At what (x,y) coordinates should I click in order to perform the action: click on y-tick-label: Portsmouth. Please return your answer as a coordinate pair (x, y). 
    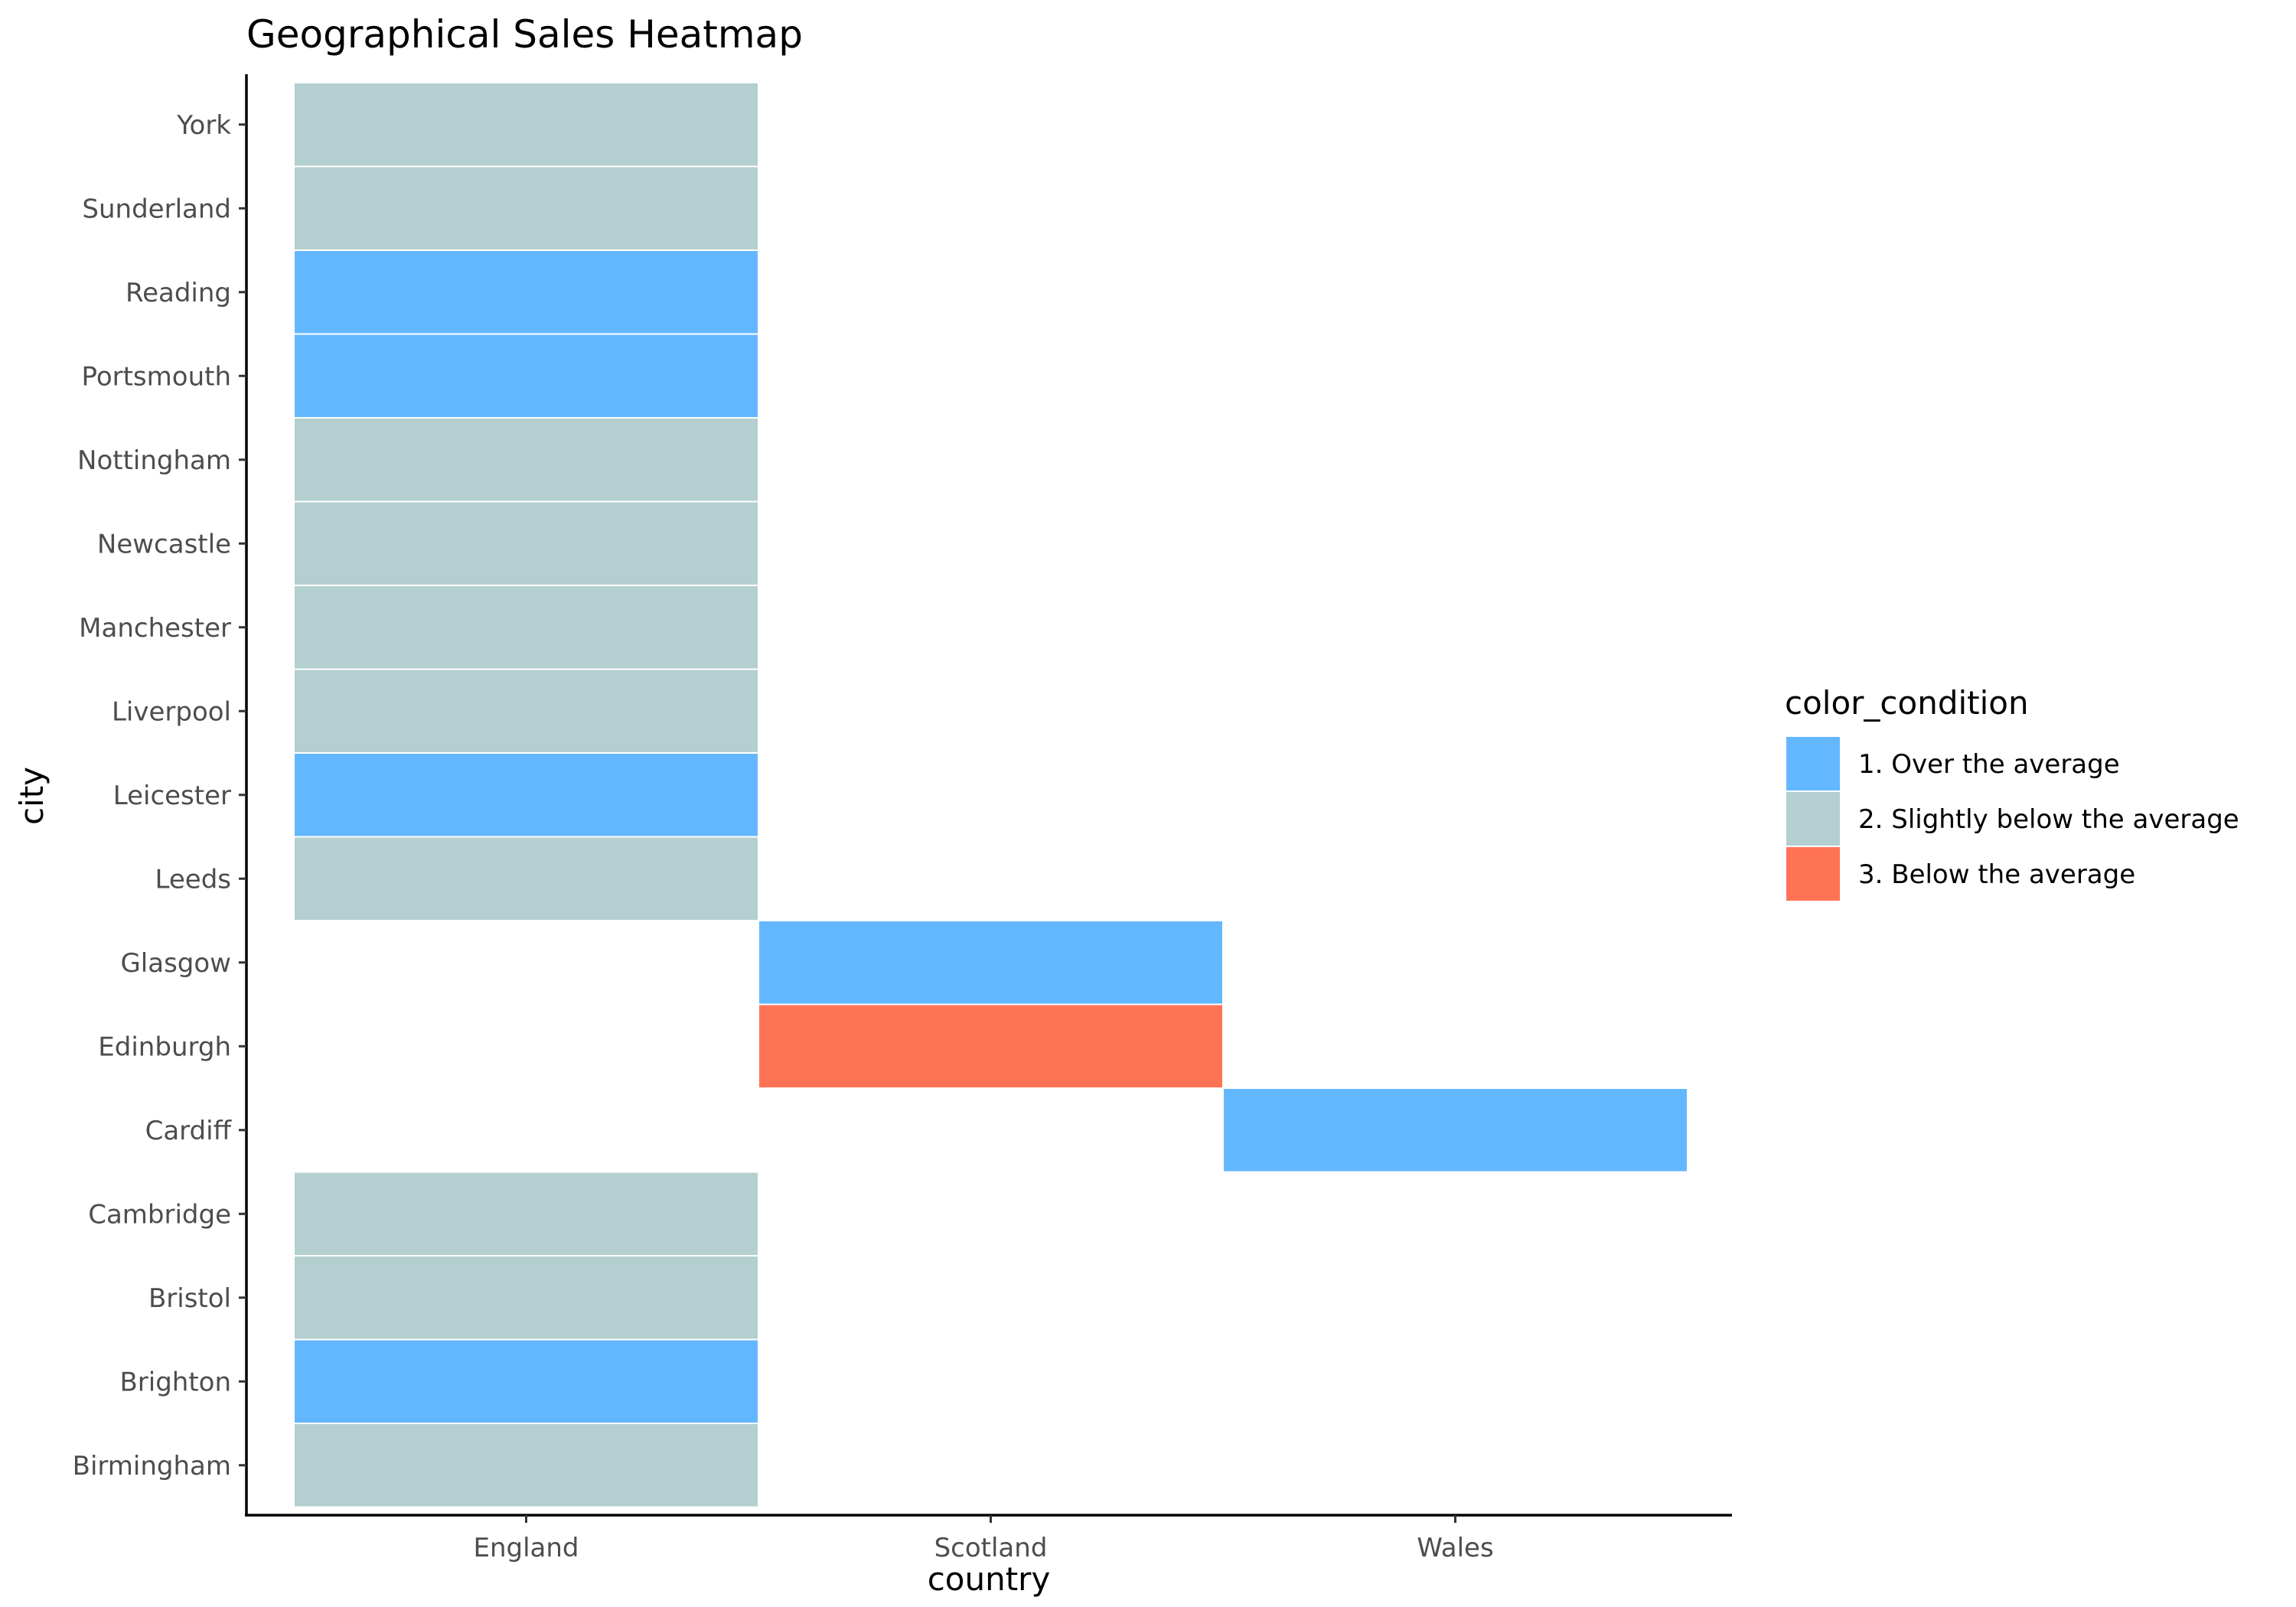
    Looking at the image, I should click on (156, 376).